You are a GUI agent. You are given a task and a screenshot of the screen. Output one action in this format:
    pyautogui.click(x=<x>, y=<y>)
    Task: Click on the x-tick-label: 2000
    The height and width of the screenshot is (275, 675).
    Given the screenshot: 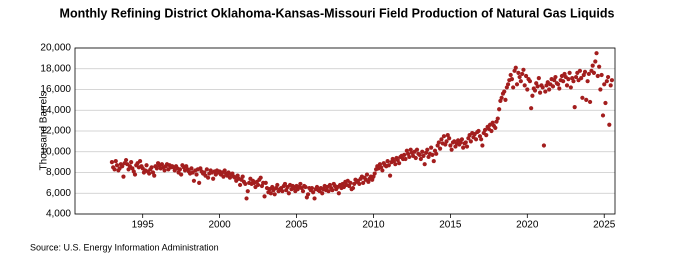 What is the action you would take?
    pyautogui.click(x=219, y=225)
    